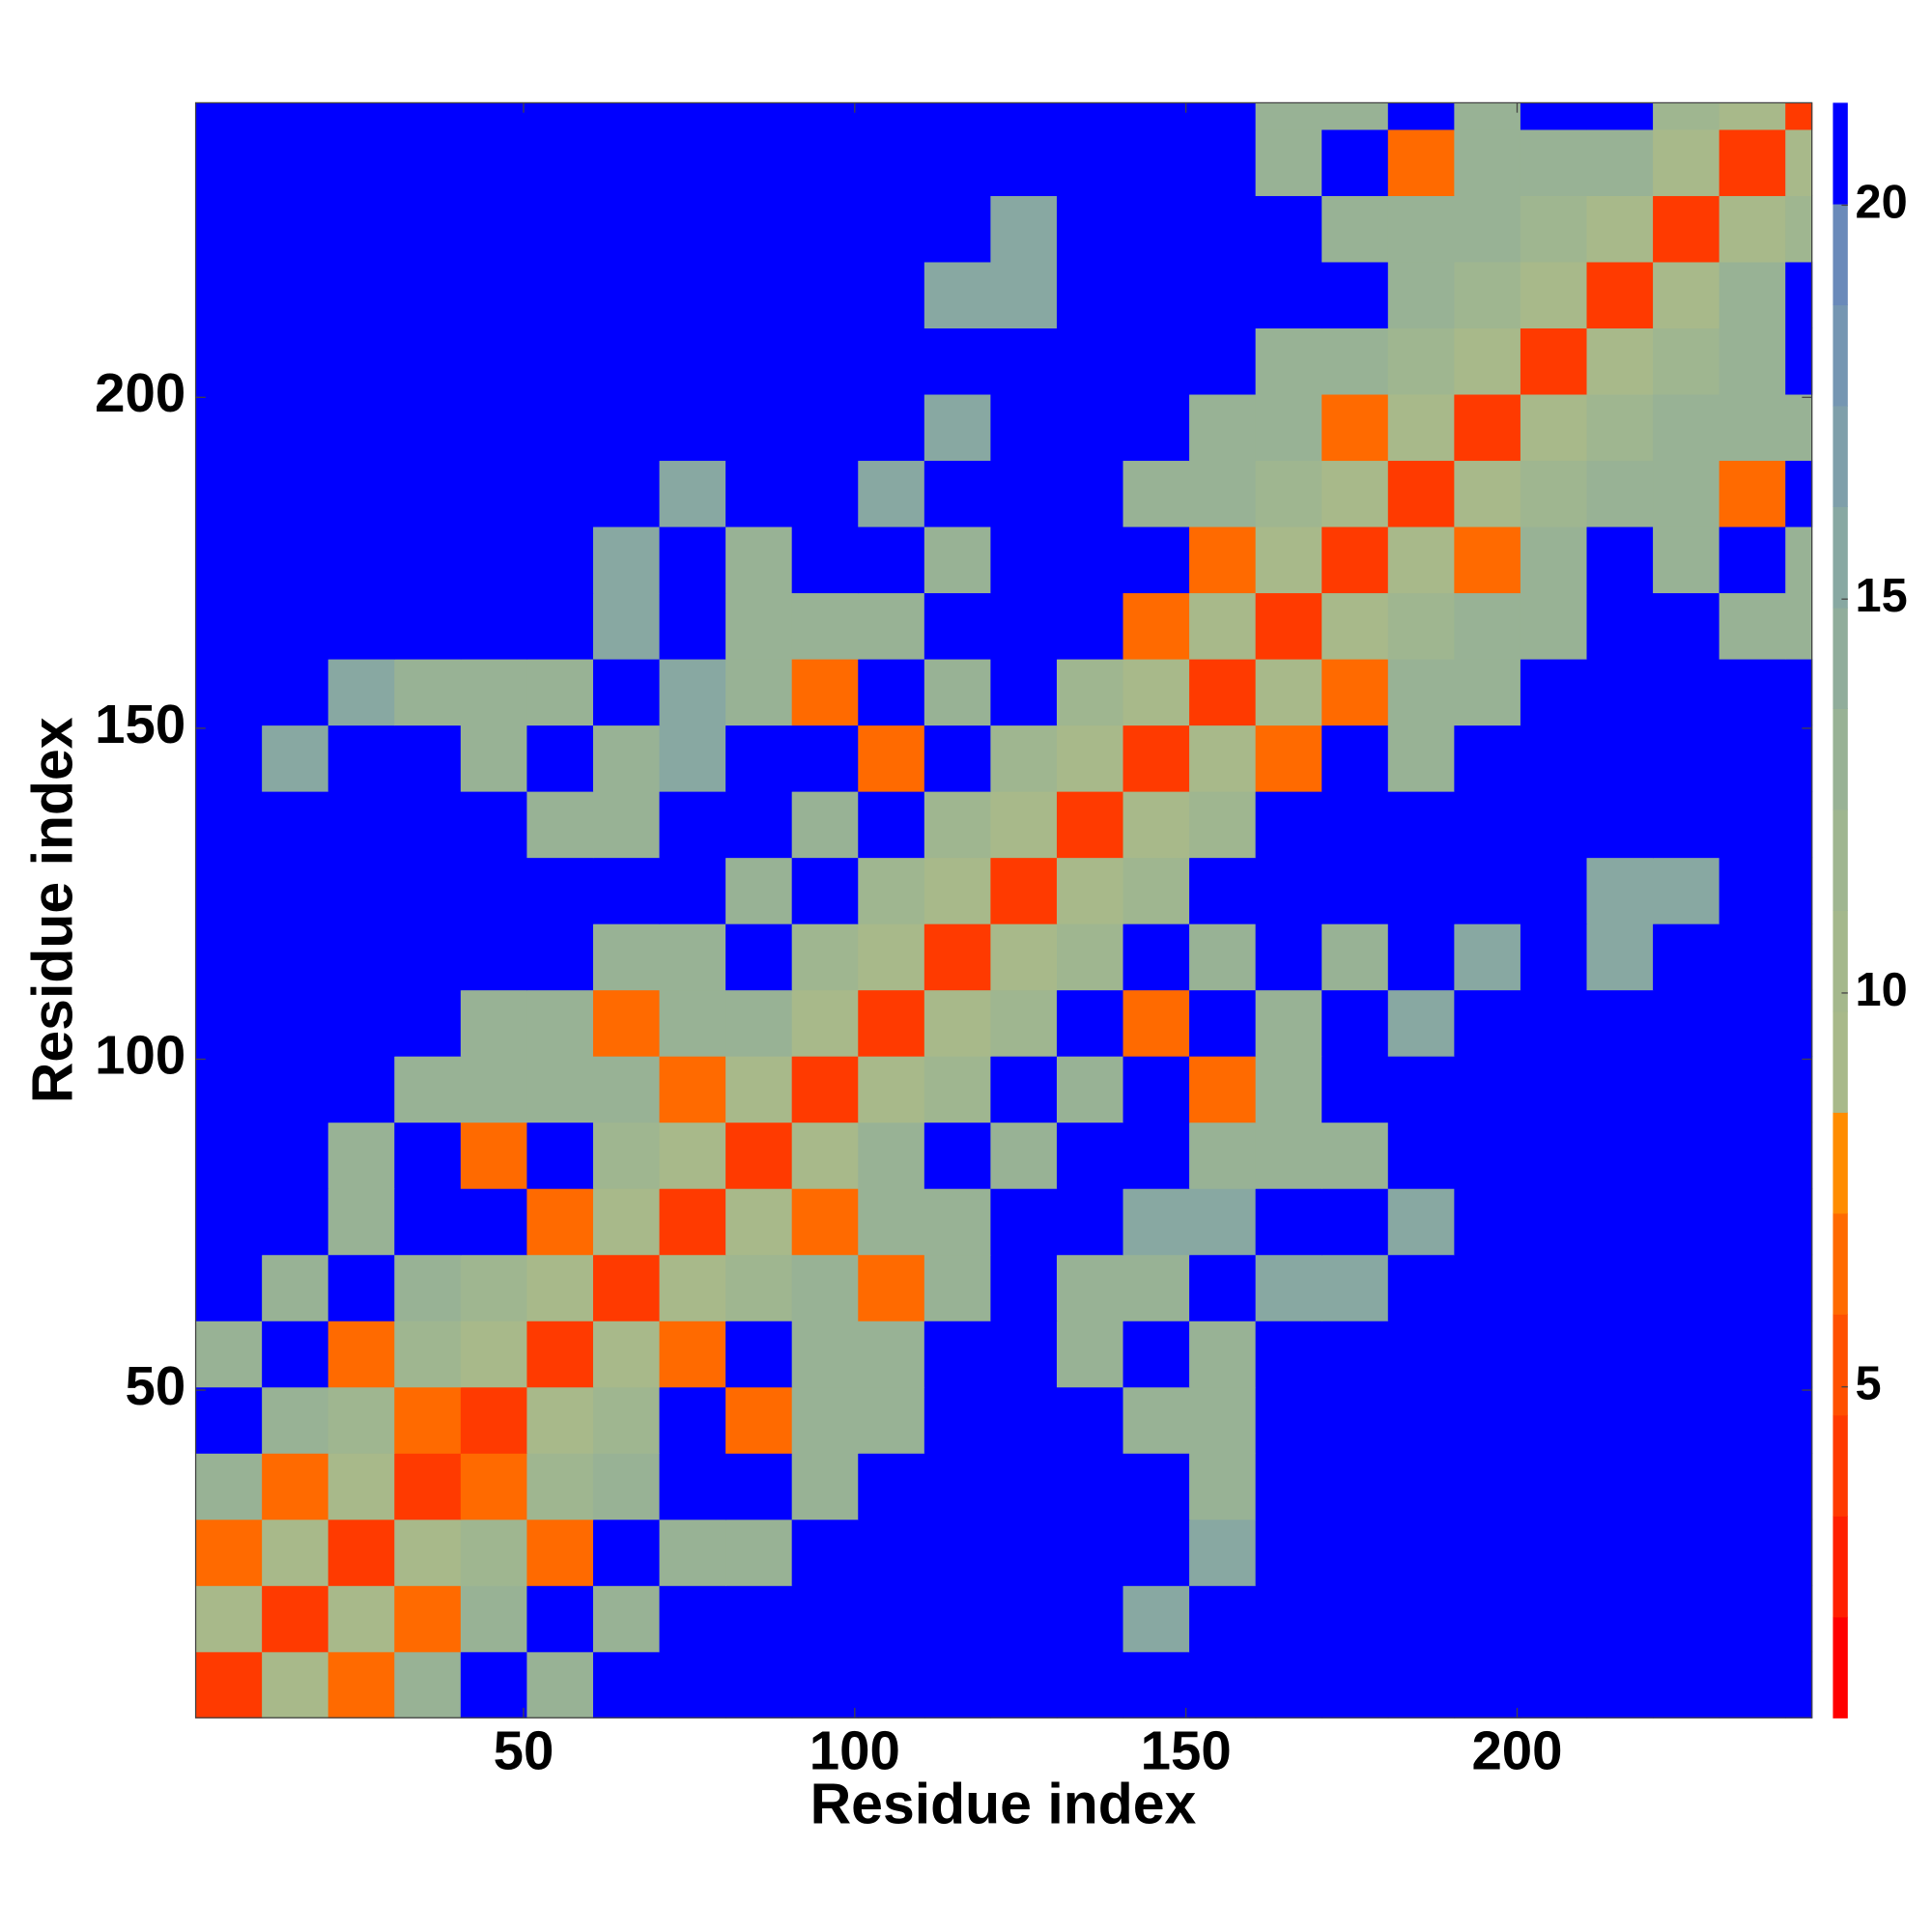  Describe the element at coordinates (1003, 1804) in the screenshot. I see `x-axis-title: Residue index` at that location.